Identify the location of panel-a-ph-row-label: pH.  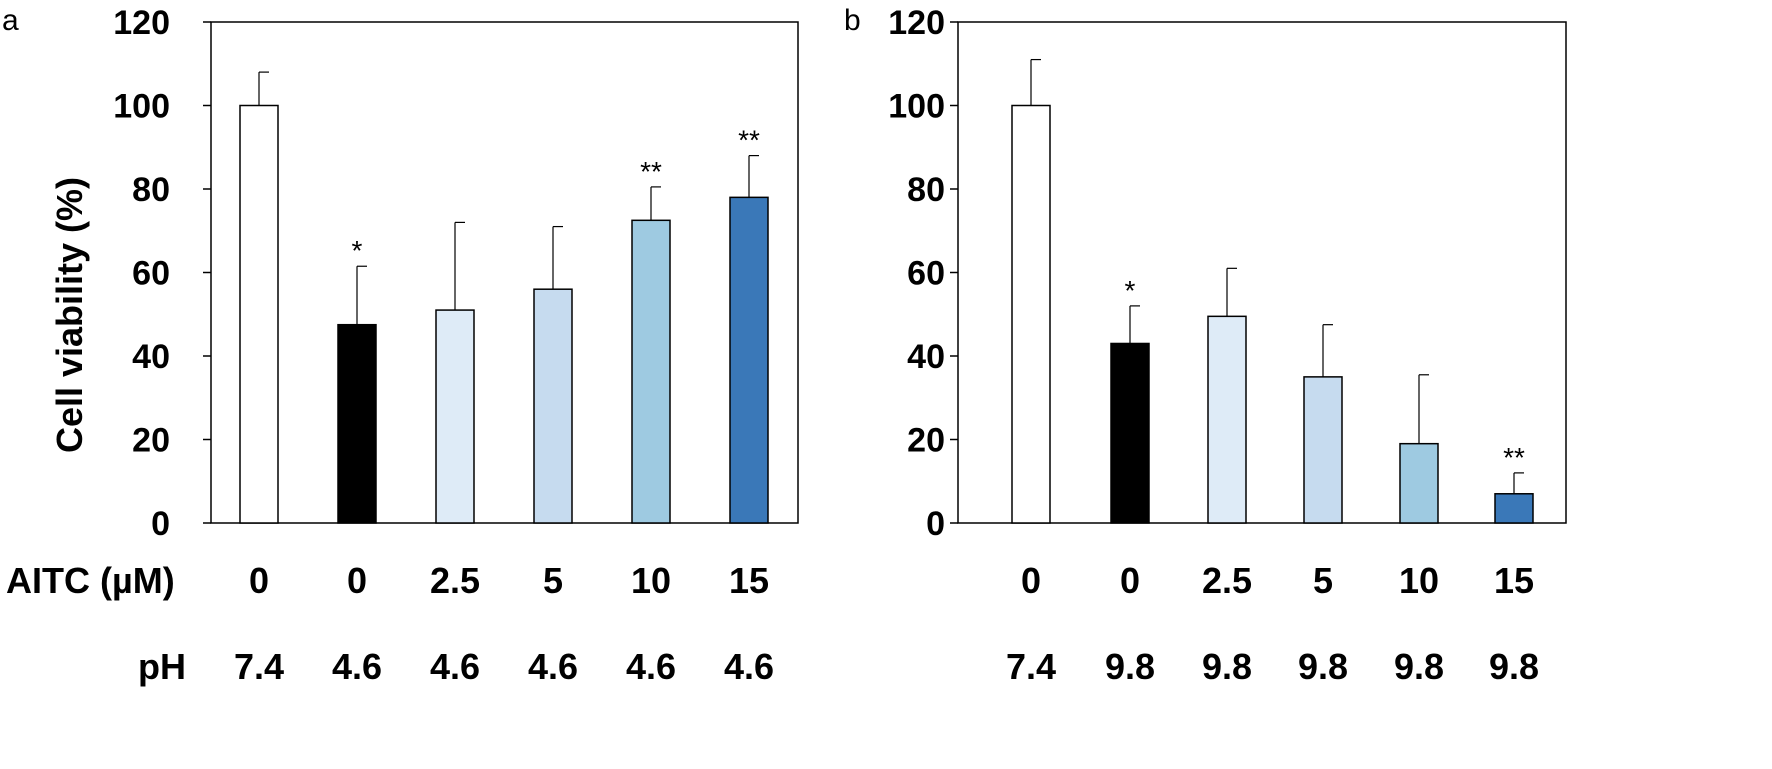
(162, 666).